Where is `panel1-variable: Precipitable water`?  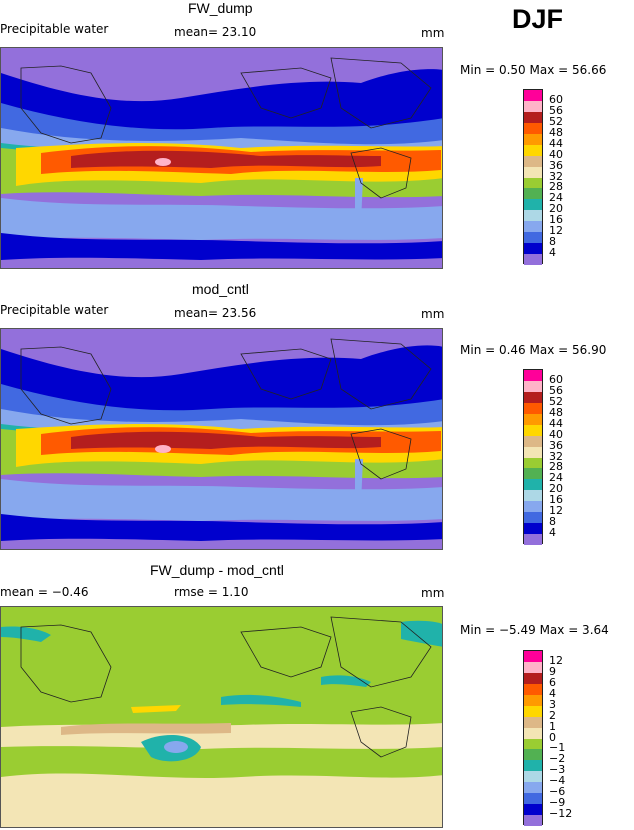
panel1-variable: Precipitable water is located at coordinates (54, 29).